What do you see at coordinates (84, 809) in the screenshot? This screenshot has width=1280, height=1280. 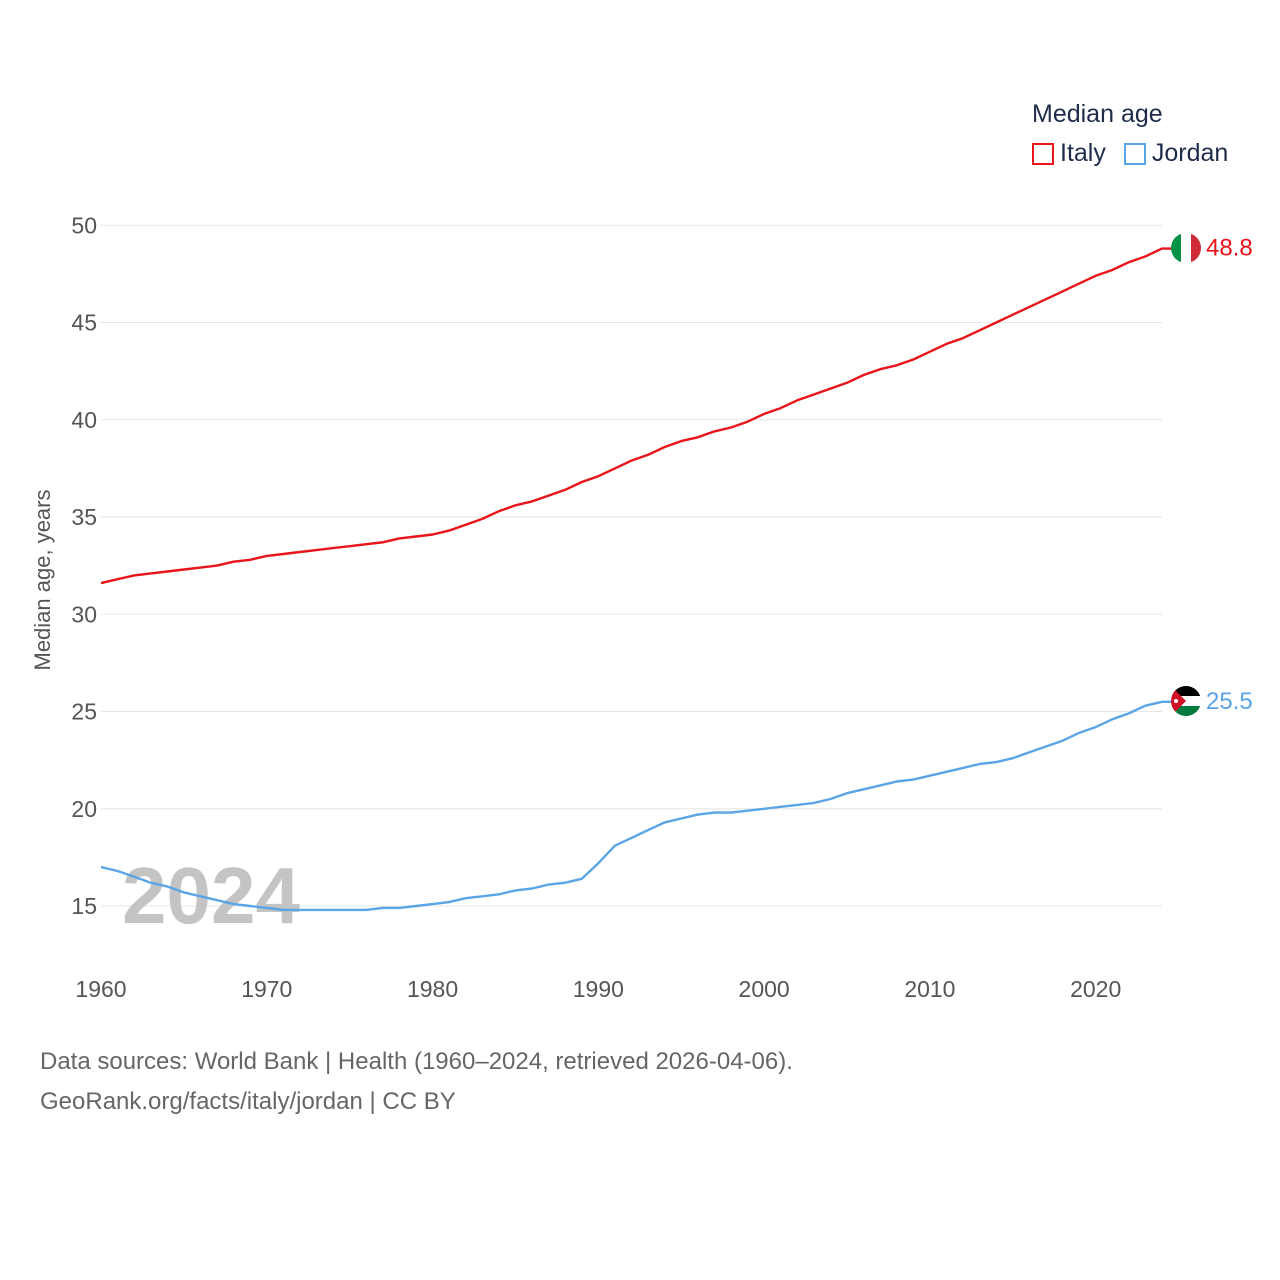 I see `y-tick-label: 20` at bounding box center [84, 809].